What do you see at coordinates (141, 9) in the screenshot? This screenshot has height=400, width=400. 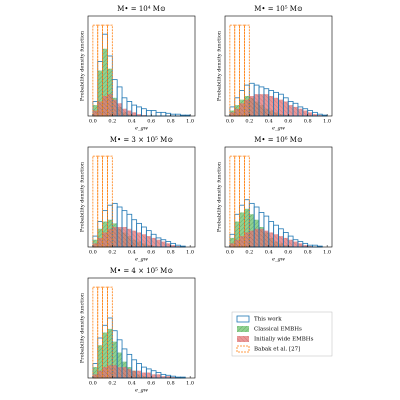 I see `panel-title: M• = 10⁴ M⊙` at bounding box center [141, 9].